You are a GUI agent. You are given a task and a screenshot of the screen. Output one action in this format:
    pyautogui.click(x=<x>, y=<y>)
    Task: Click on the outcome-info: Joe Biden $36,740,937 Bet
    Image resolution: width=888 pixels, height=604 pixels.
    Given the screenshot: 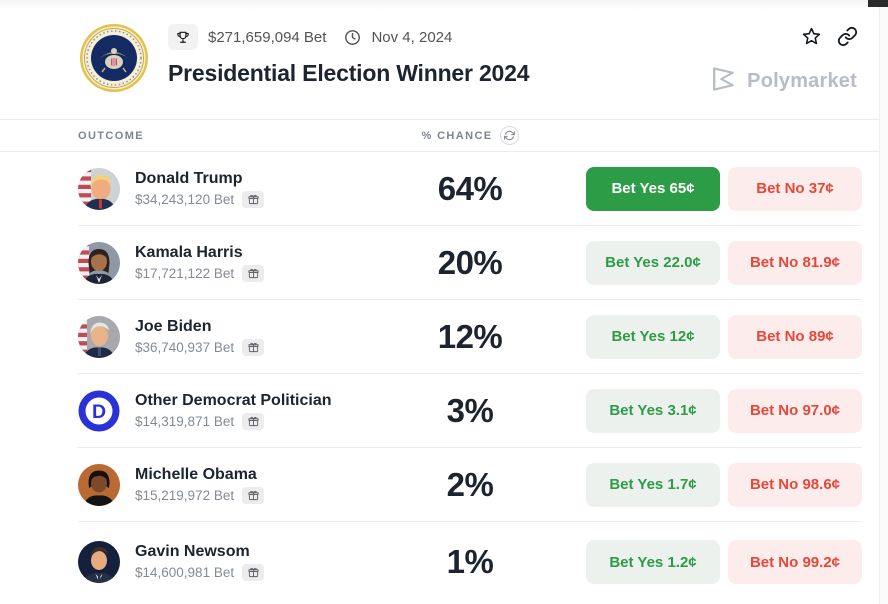 What is the action you would take?
    pyautogui.click(x=244, y=336)
    